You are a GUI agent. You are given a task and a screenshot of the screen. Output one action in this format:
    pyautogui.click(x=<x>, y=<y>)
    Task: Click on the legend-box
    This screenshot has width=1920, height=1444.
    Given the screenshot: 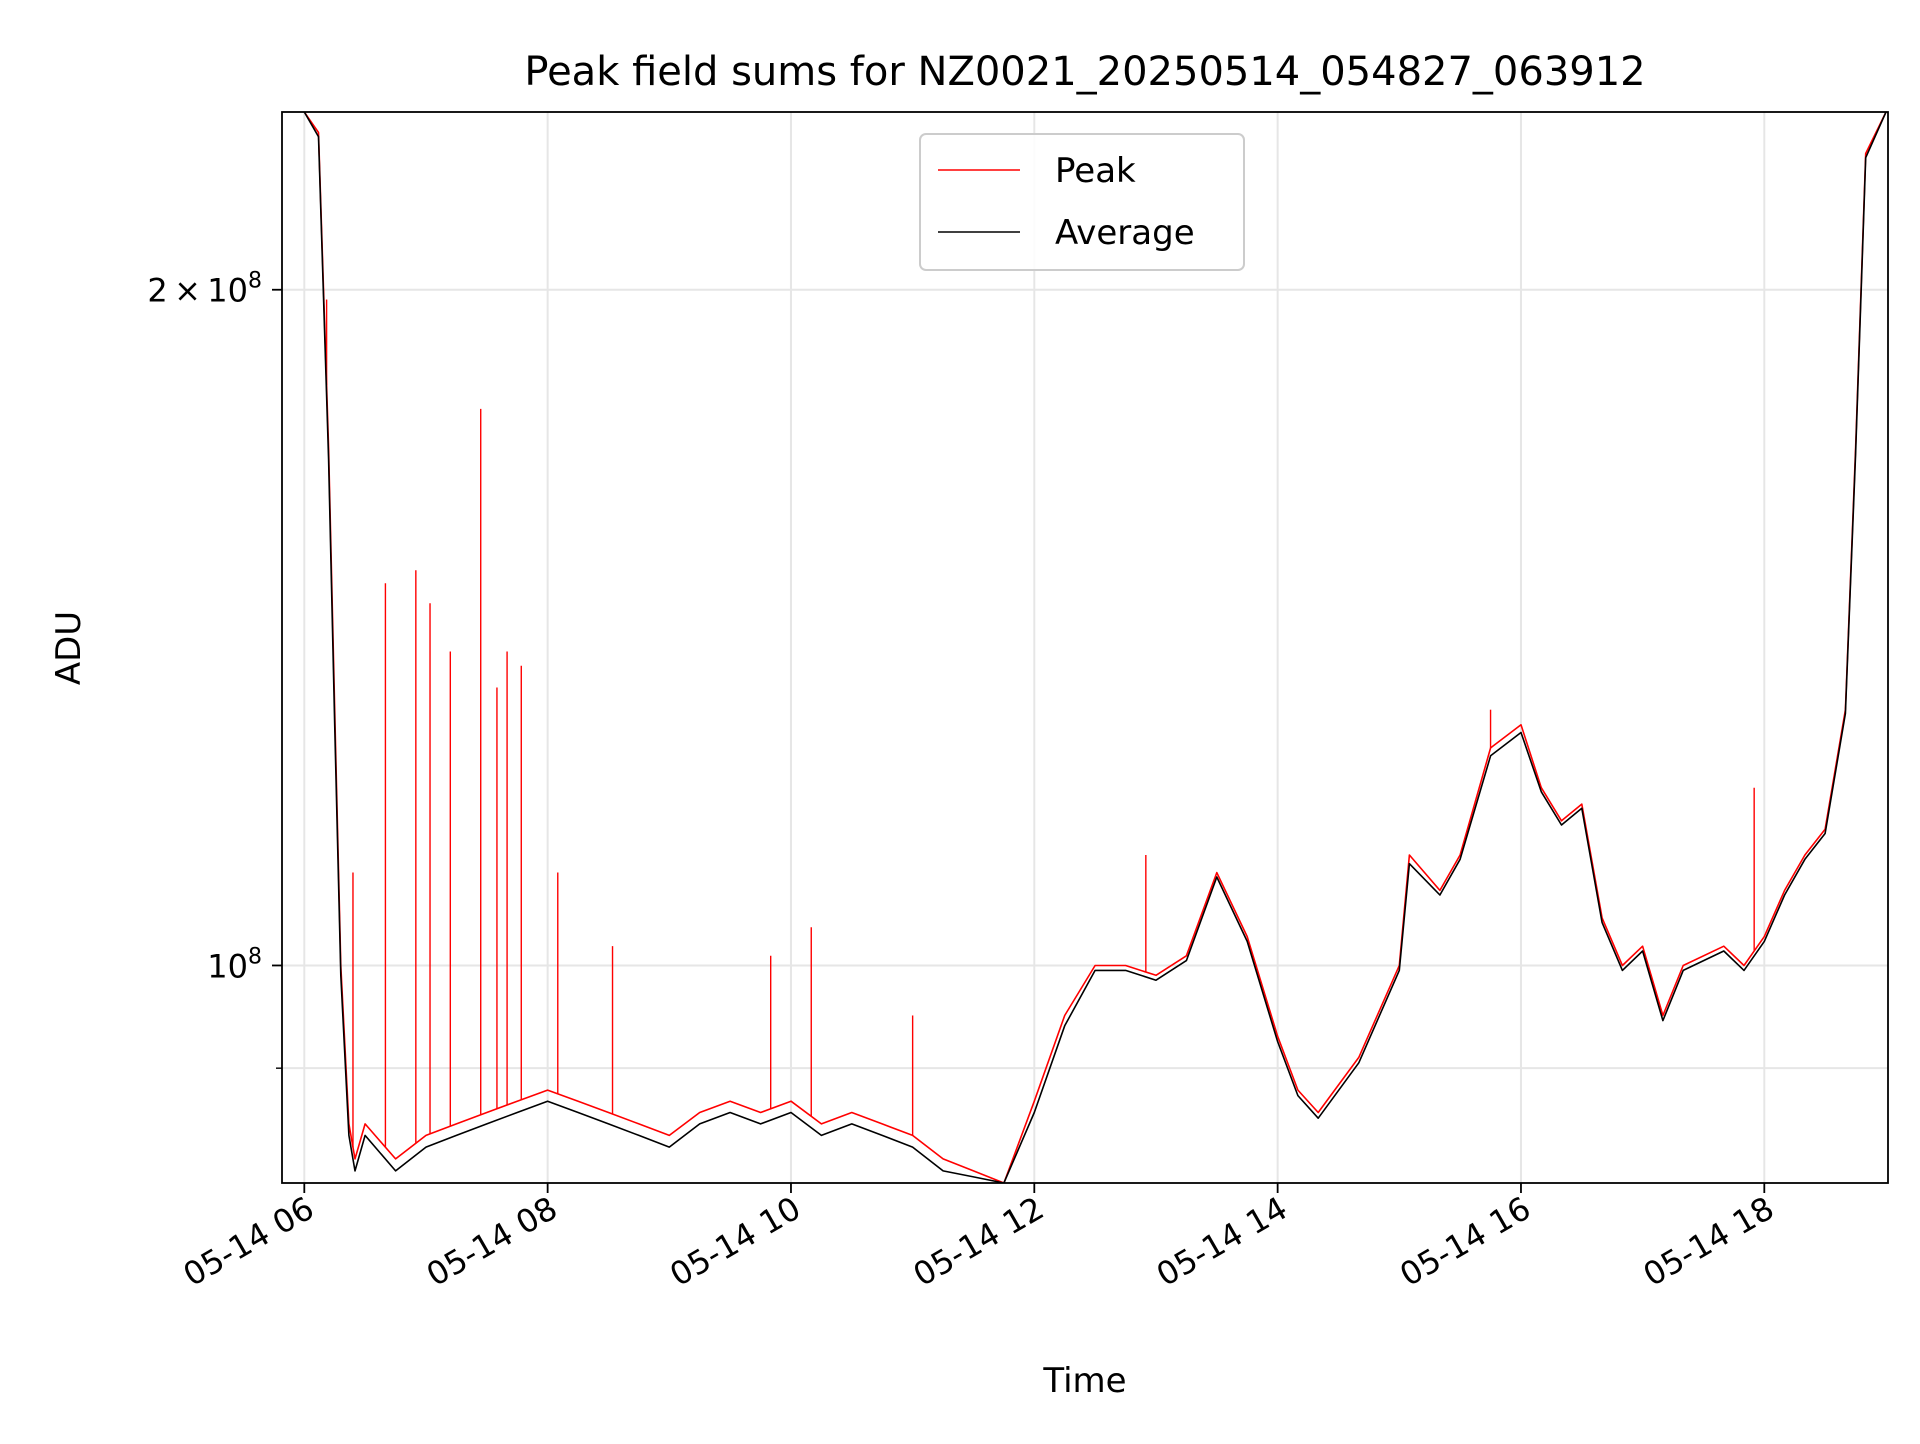 What is the action you would take?
    pyautogui.click(x=1082, y=202)
    